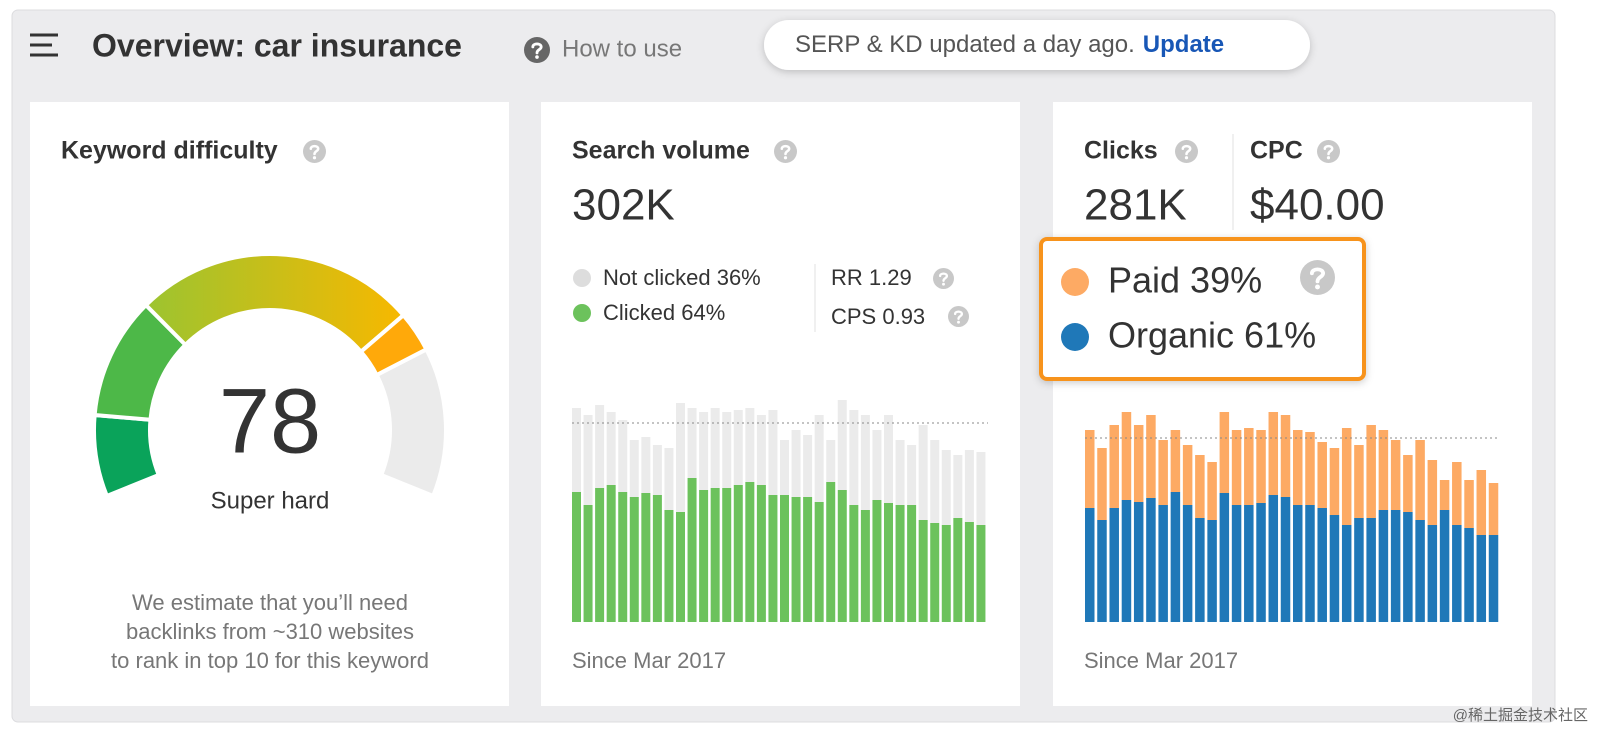 This screenshot has width=1600, height=748. What do you see at coordinates (270, 602) in the screenshot?
I see `kd-description: We estimate that you’ll need` at bounding box center [270, 602].